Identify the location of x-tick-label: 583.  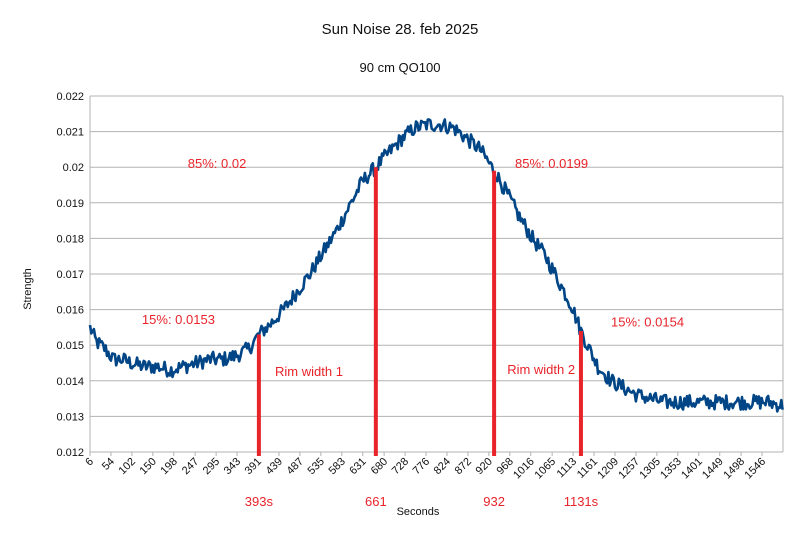
(336, 466).